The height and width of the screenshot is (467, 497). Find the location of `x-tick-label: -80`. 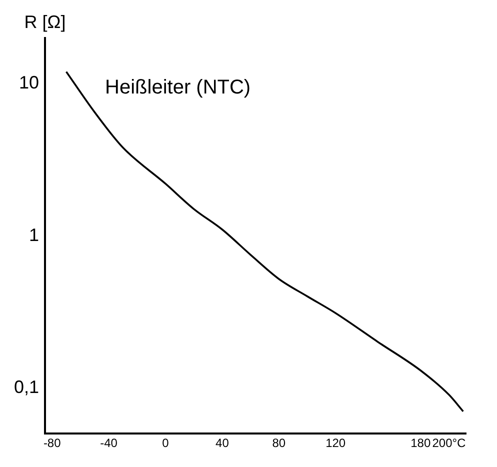

x-tick-label: -80 is located at coordinates (52, 443).